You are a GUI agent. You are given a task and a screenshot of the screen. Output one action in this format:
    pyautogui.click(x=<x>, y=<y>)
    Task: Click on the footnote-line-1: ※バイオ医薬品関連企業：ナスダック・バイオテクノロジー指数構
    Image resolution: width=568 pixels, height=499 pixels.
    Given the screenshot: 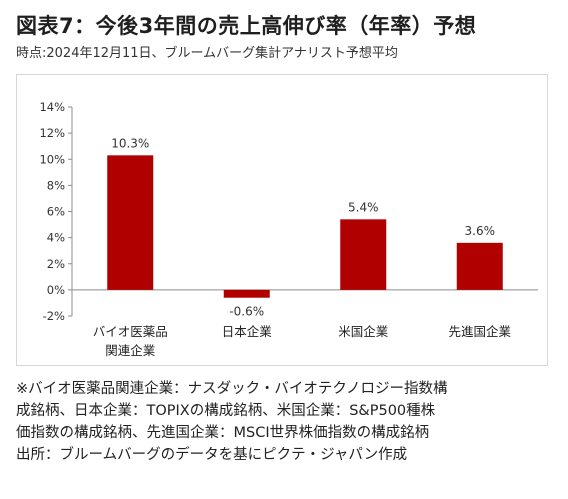 What is the action you would take?
    pyautogui.click(x=232, y=389)
    